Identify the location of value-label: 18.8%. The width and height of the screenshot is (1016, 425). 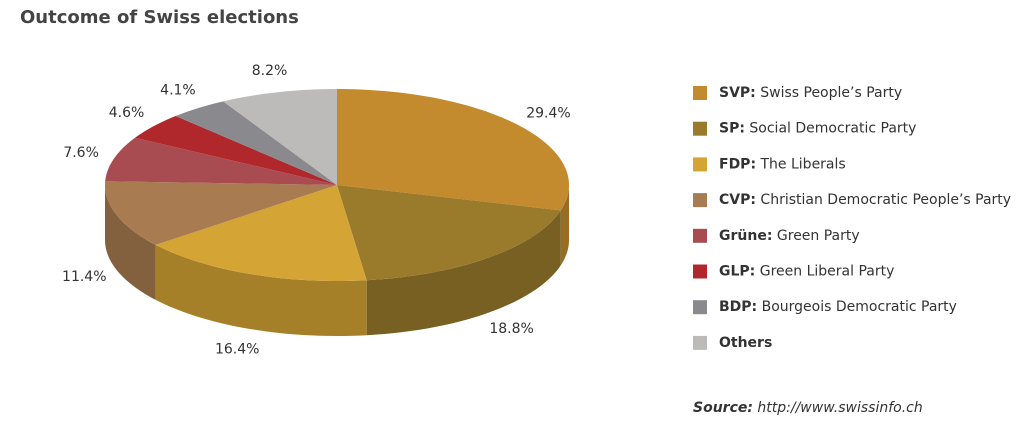
(511, 329).